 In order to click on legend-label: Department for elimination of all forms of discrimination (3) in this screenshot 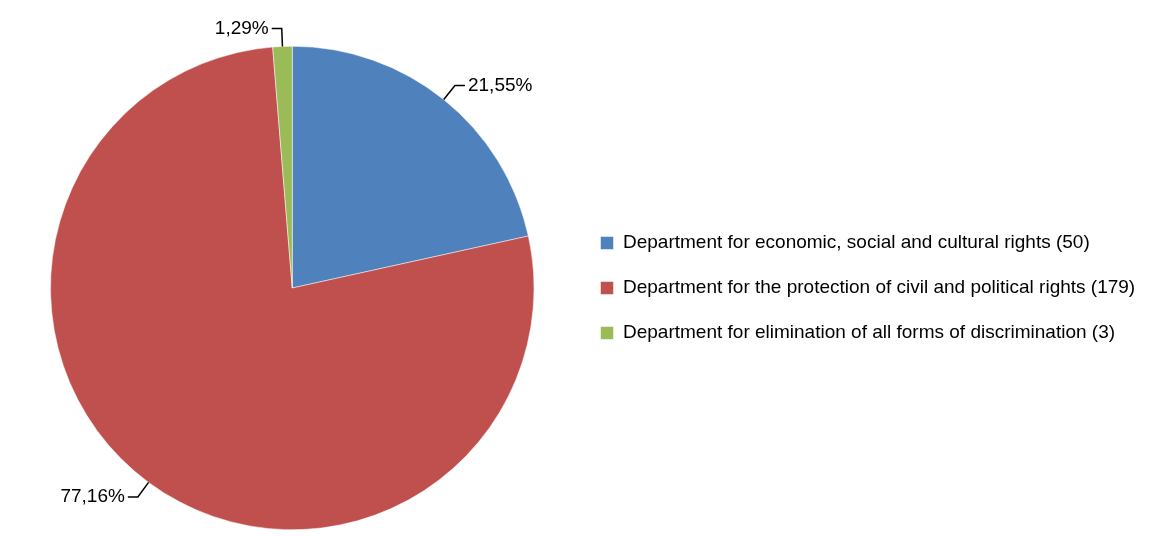, I will do `click(869, 332)`.